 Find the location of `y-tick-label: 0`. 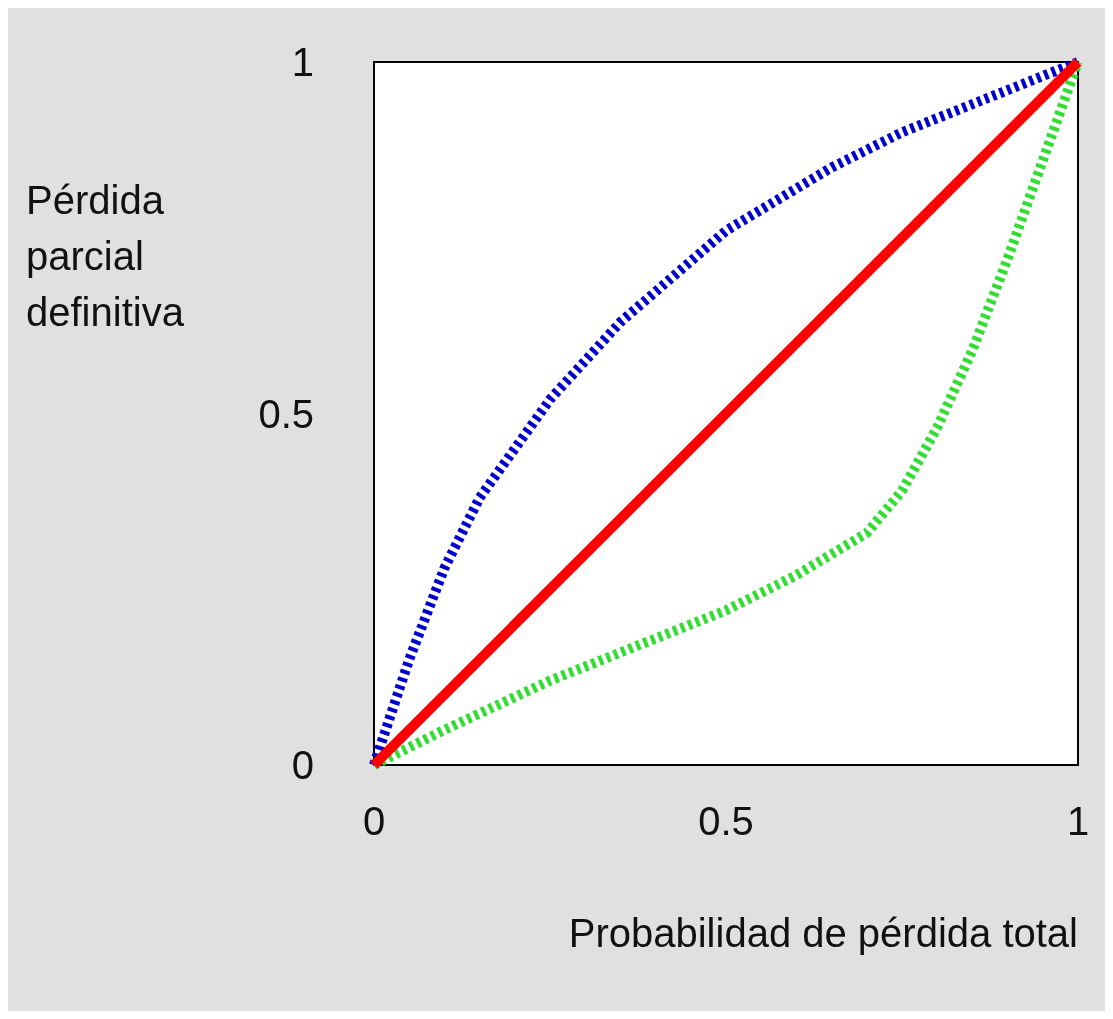

y-tick-label: 0 is located at coordinates (302, 765).